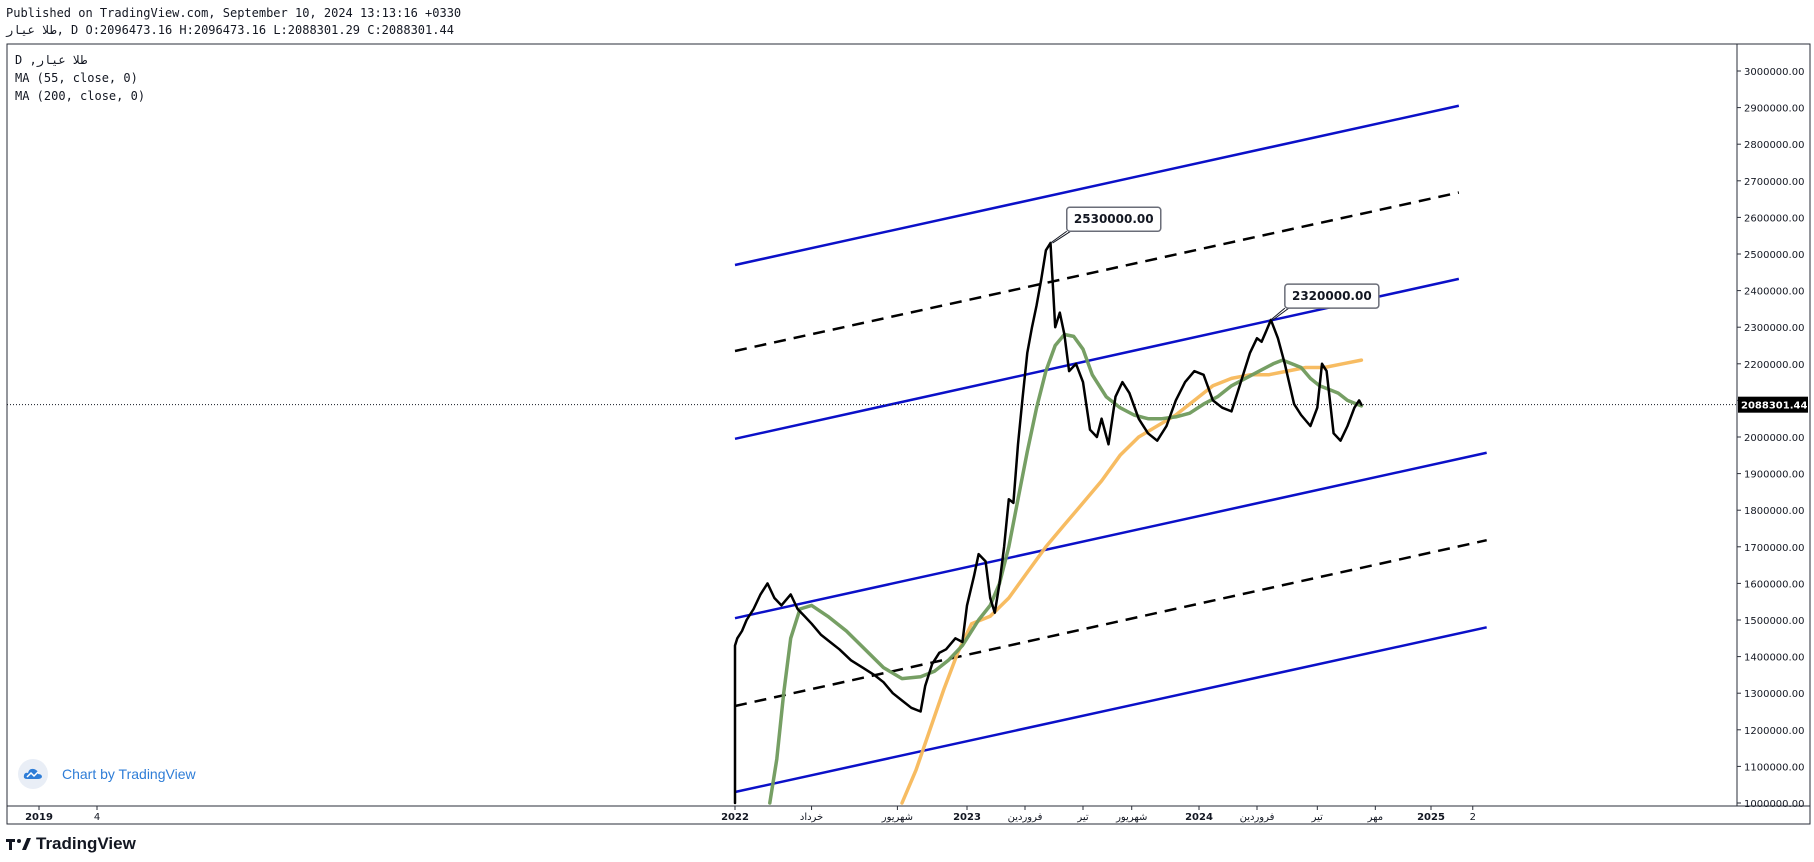 The height and width of the screenshot is (862, 1814). What do you see at coordinates (1199, 817) in the screenshot?
I see `x-tick-label: 2024` at bounding box center [1199, 817].